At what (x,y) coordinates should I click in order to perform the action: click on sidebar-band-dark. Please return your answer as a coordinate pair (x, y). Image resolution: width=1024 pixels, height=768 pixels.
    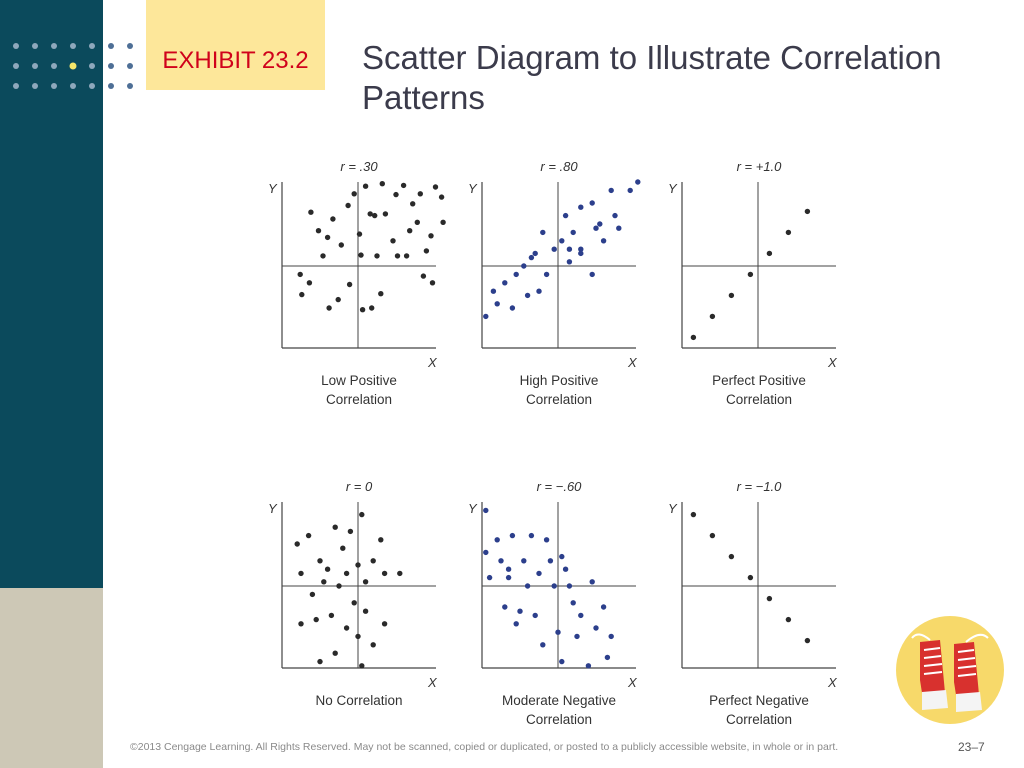
    Looking at the image, I should click on (51, 294).